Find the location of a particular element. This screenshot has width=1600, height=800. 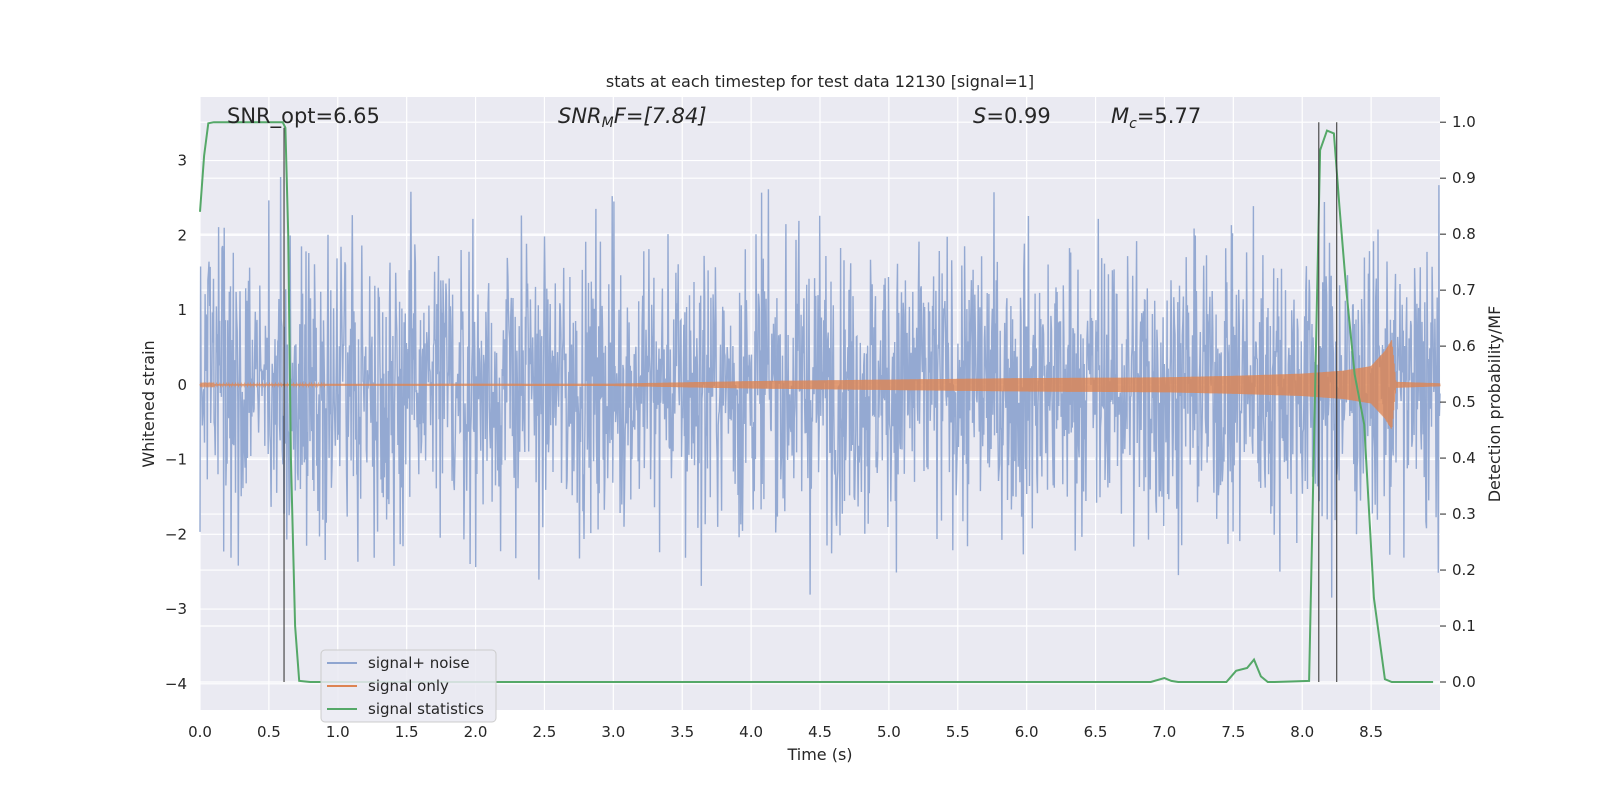

y-tick-label: 1 is located at coordinates (182, 310).